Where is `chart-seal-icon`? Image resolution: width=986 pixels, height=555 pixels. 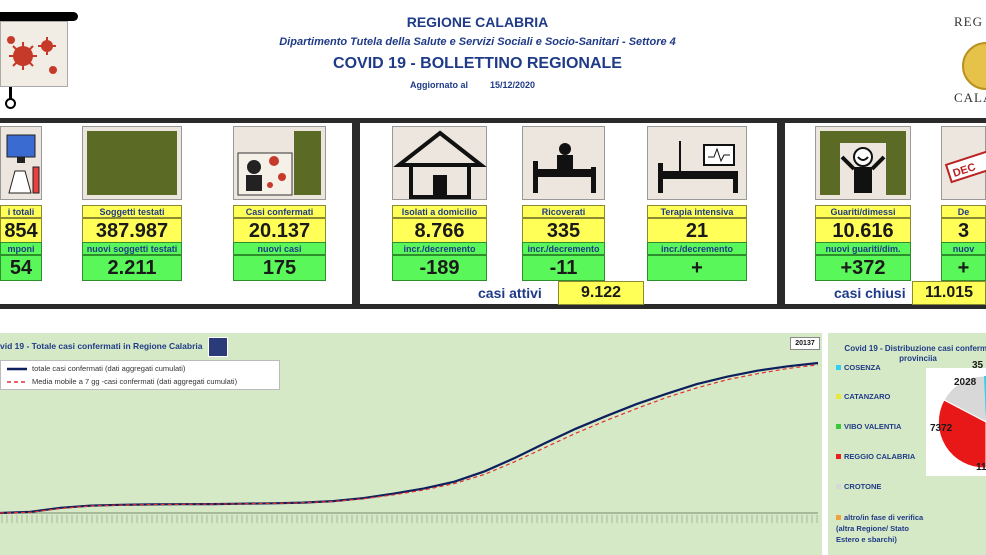
chart-seal-icon is located at coordinates (218, 347).